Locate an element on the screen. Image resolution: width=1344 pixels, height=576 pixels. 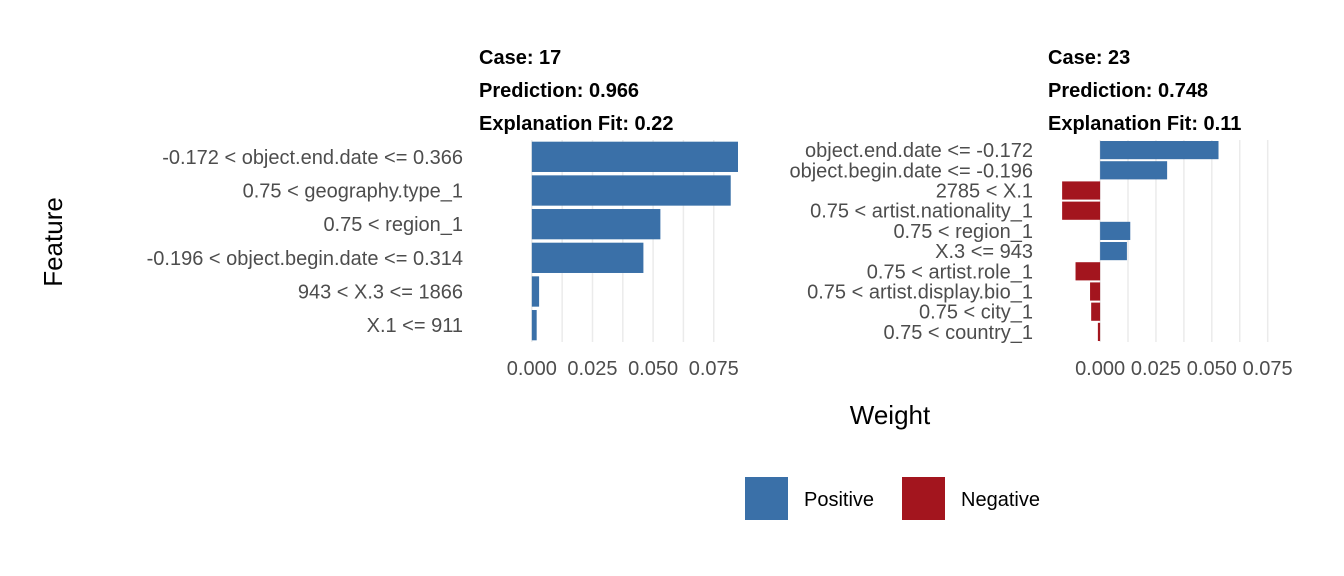
legend-label: Negative is located at coordinates (1000, 500).